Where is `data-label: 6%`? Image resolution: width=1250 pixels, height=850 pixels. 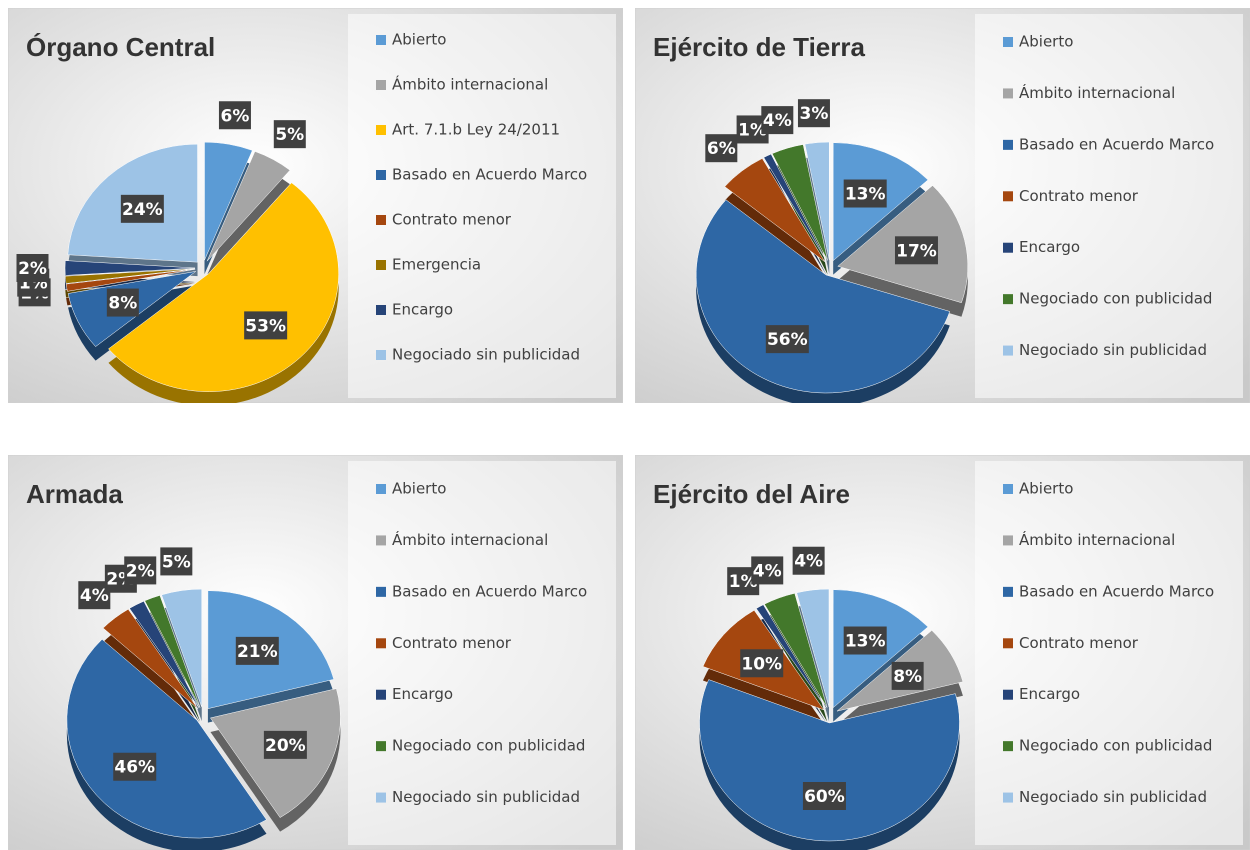 data-label: 6% is located at coordinates (721, 149).